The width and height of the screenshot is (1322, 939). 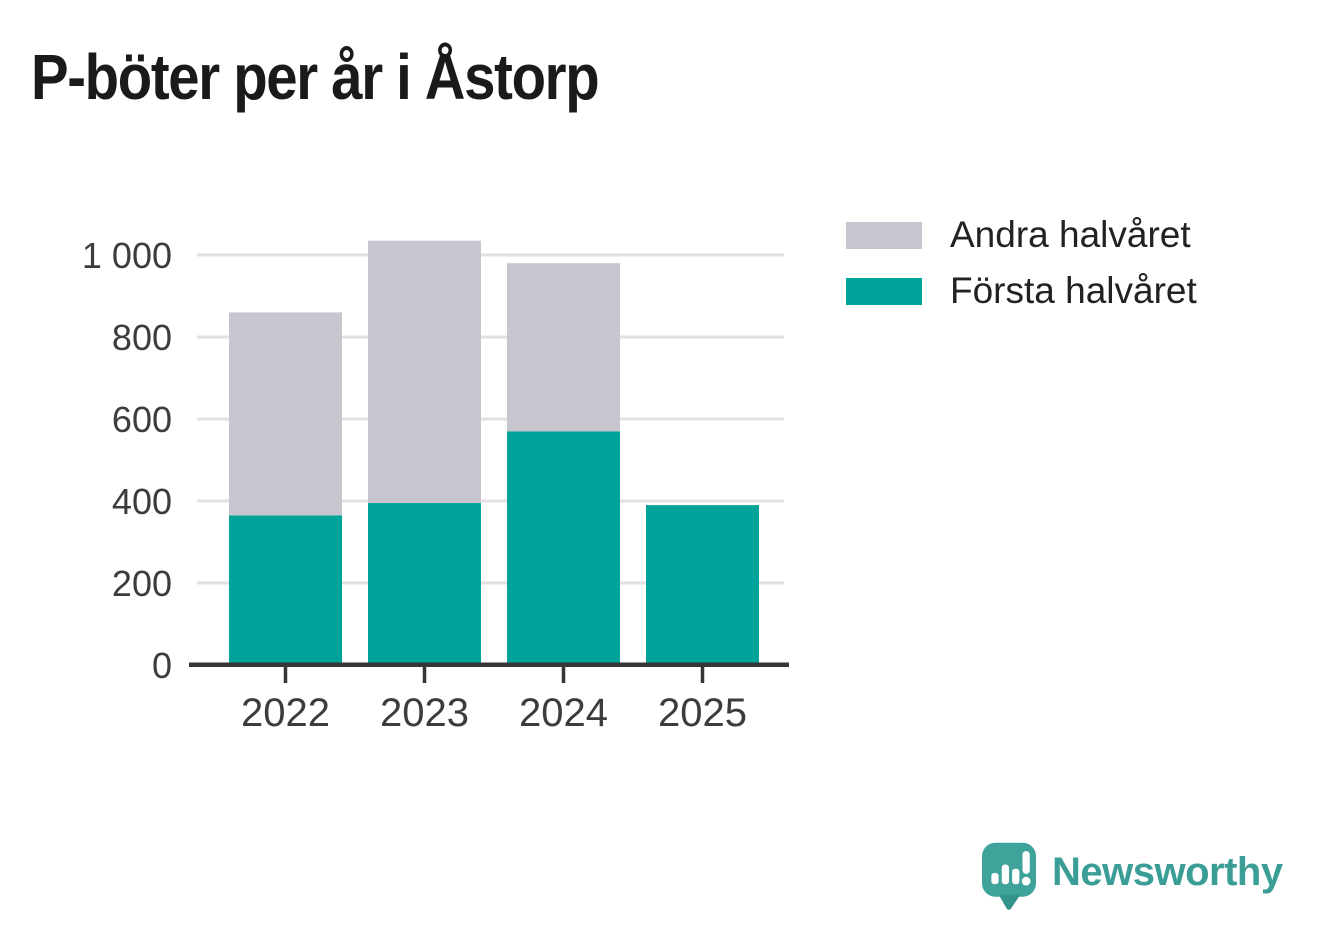 What do you see at coordinates (142, 337) in the screenshot?
I see `y-tick-label: 800` at bounding box center [142, 337].